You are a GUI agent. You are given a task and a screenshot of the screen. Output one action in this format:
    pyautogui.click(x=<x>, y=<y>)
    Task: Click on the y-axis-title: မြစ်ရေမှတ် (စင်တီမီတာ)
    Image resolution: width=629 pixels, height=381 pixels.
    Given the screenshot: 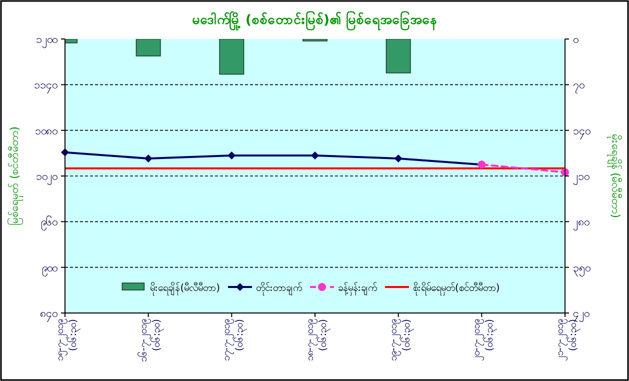 What is the action you would take?
    pyautogui.click(x=15, y=176)
    